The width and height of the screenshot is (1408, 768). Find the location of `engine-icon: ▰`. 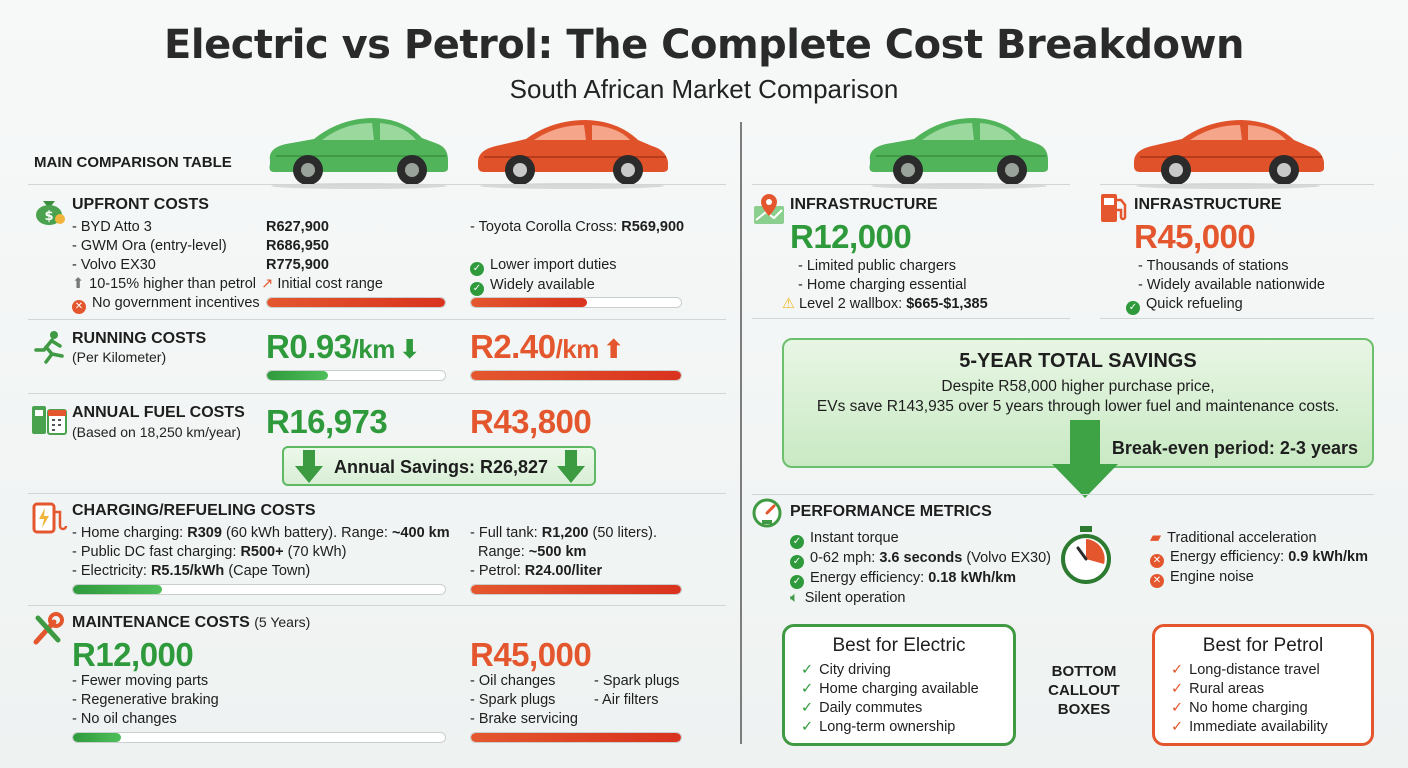

engine-icon: ▰ is located at coordinates (1156, 538).